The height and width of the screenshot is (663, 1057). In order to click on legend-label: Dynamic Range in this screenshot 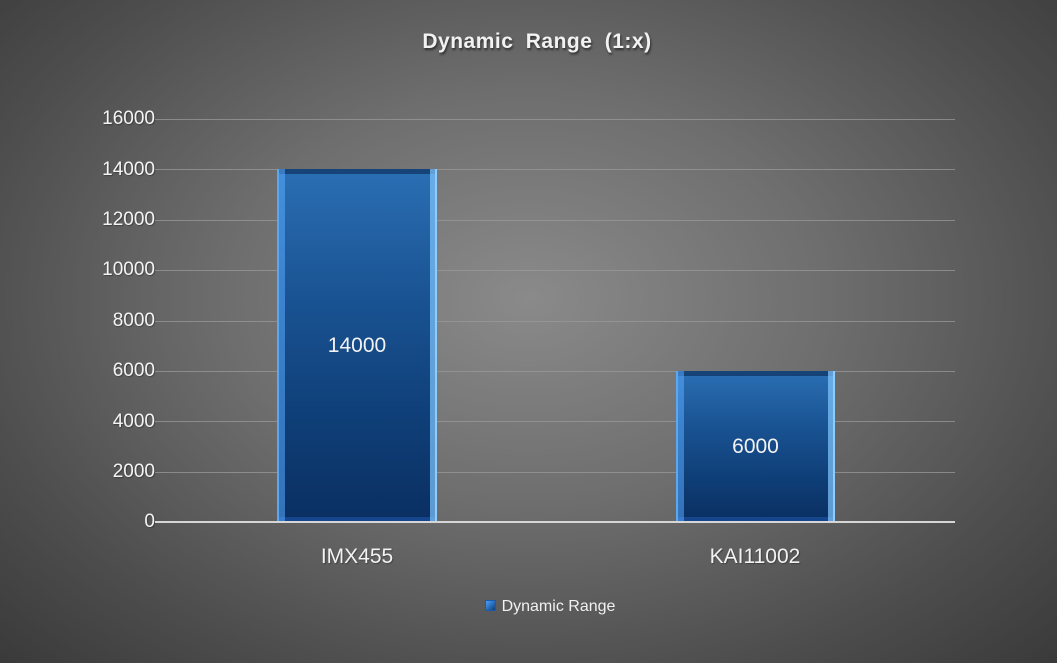, I will do `click(558, 606)`.